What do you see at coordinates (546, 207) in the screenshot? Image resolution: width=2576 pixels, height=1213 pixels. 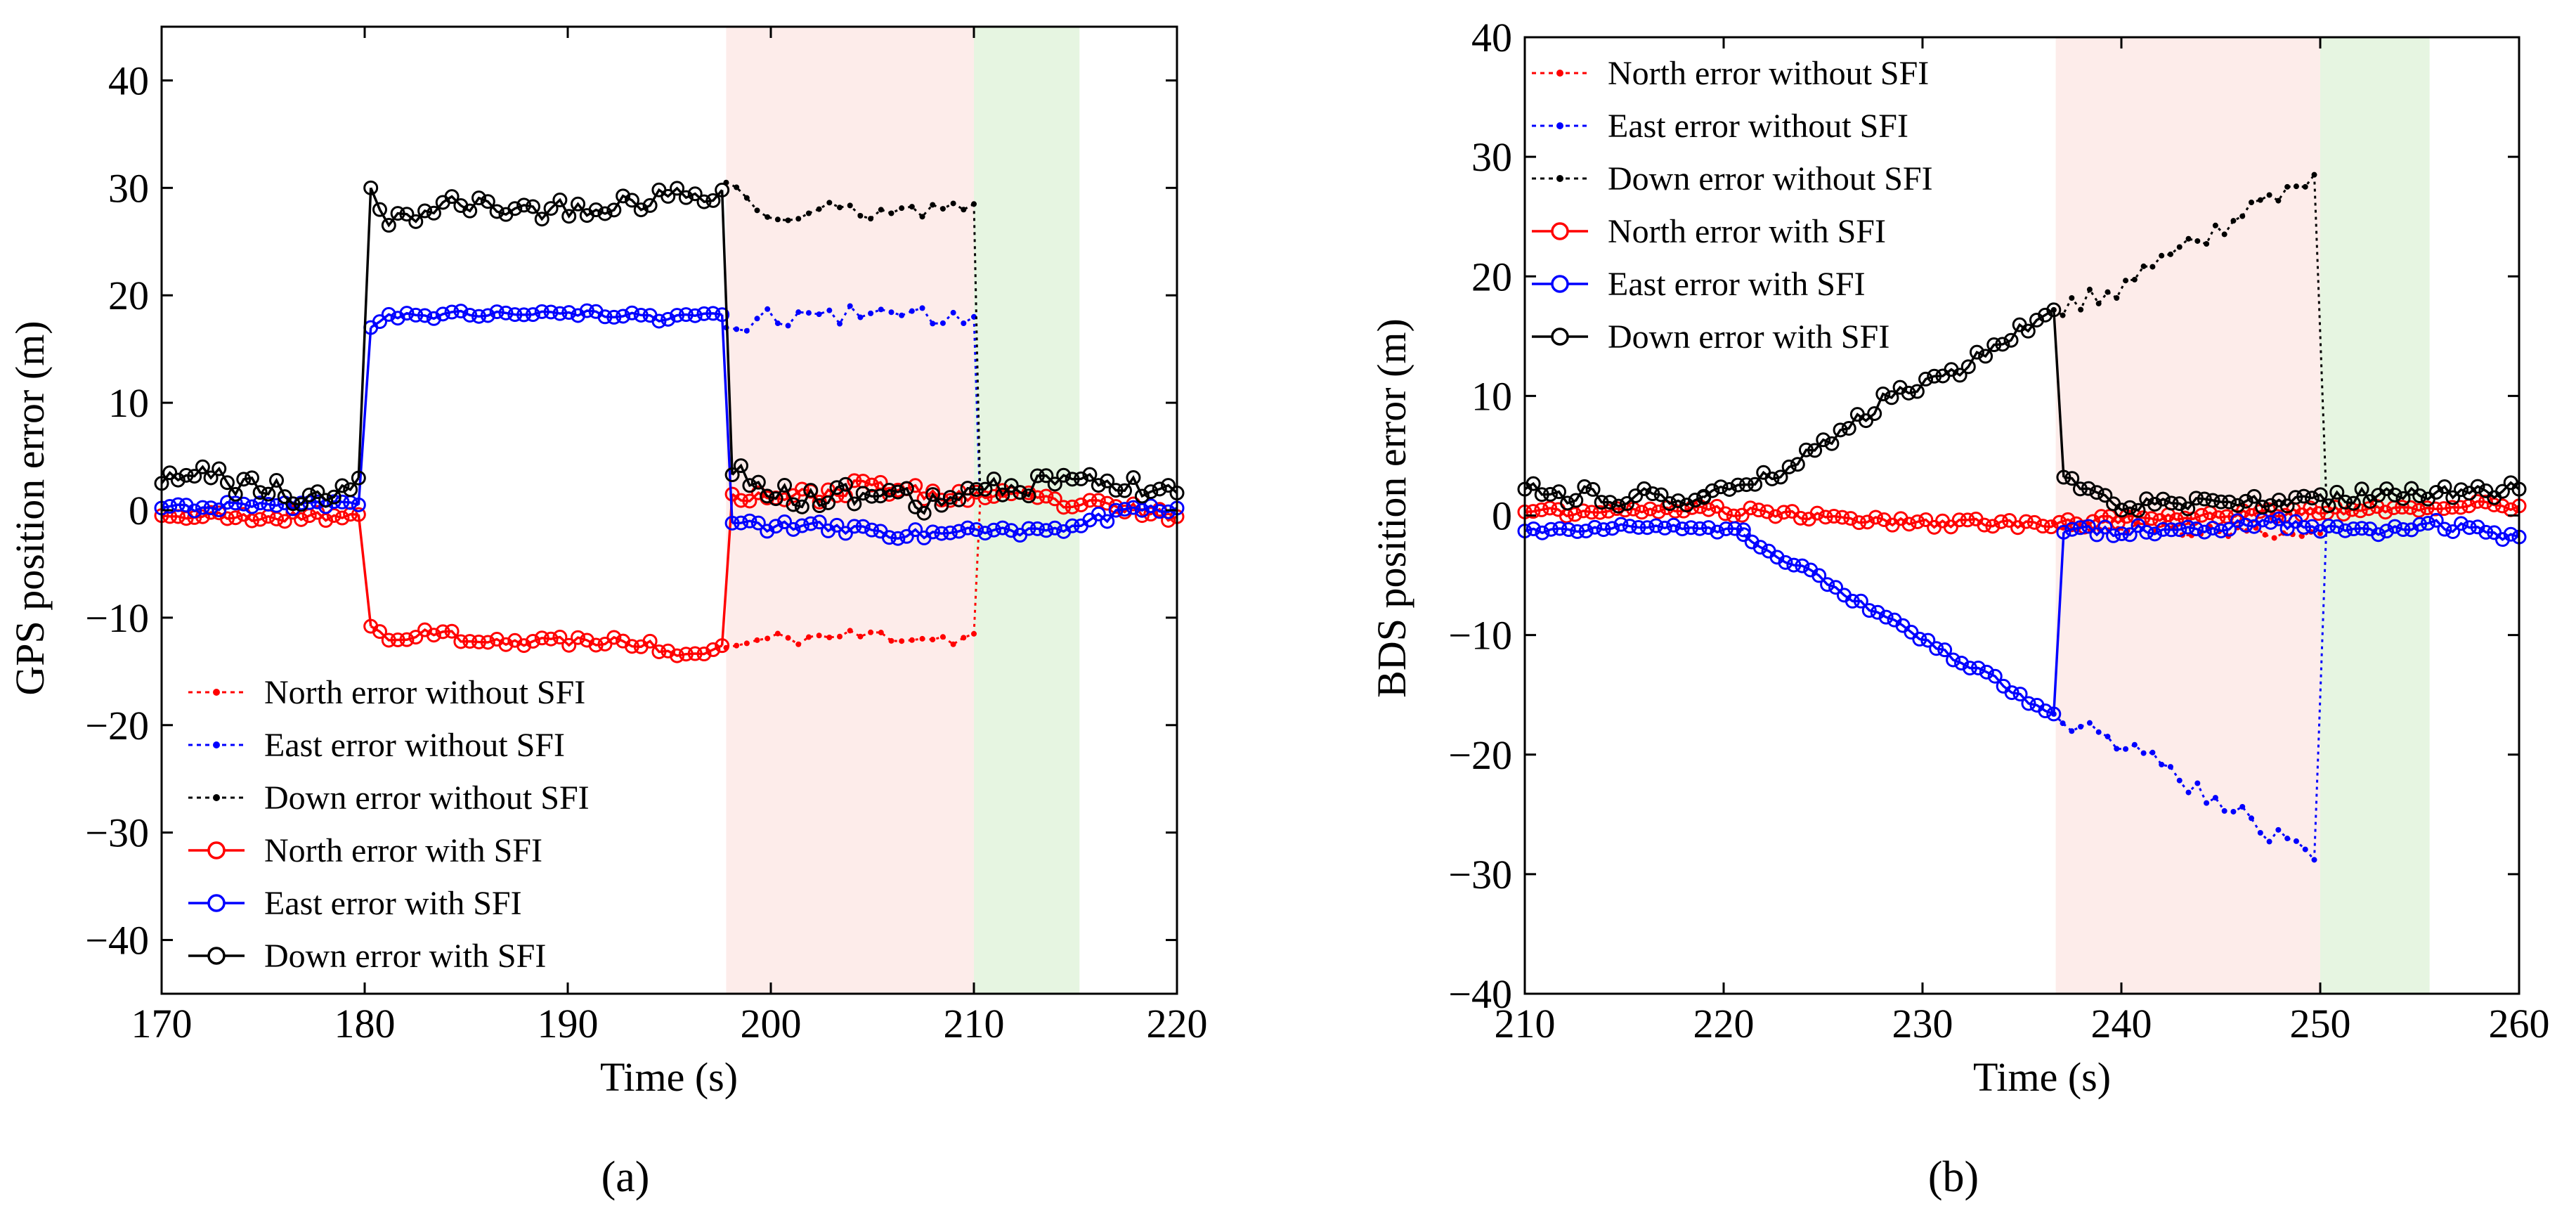 I see `panel-a-line-down-error-with-sfi` at bounding box center [546, 207].